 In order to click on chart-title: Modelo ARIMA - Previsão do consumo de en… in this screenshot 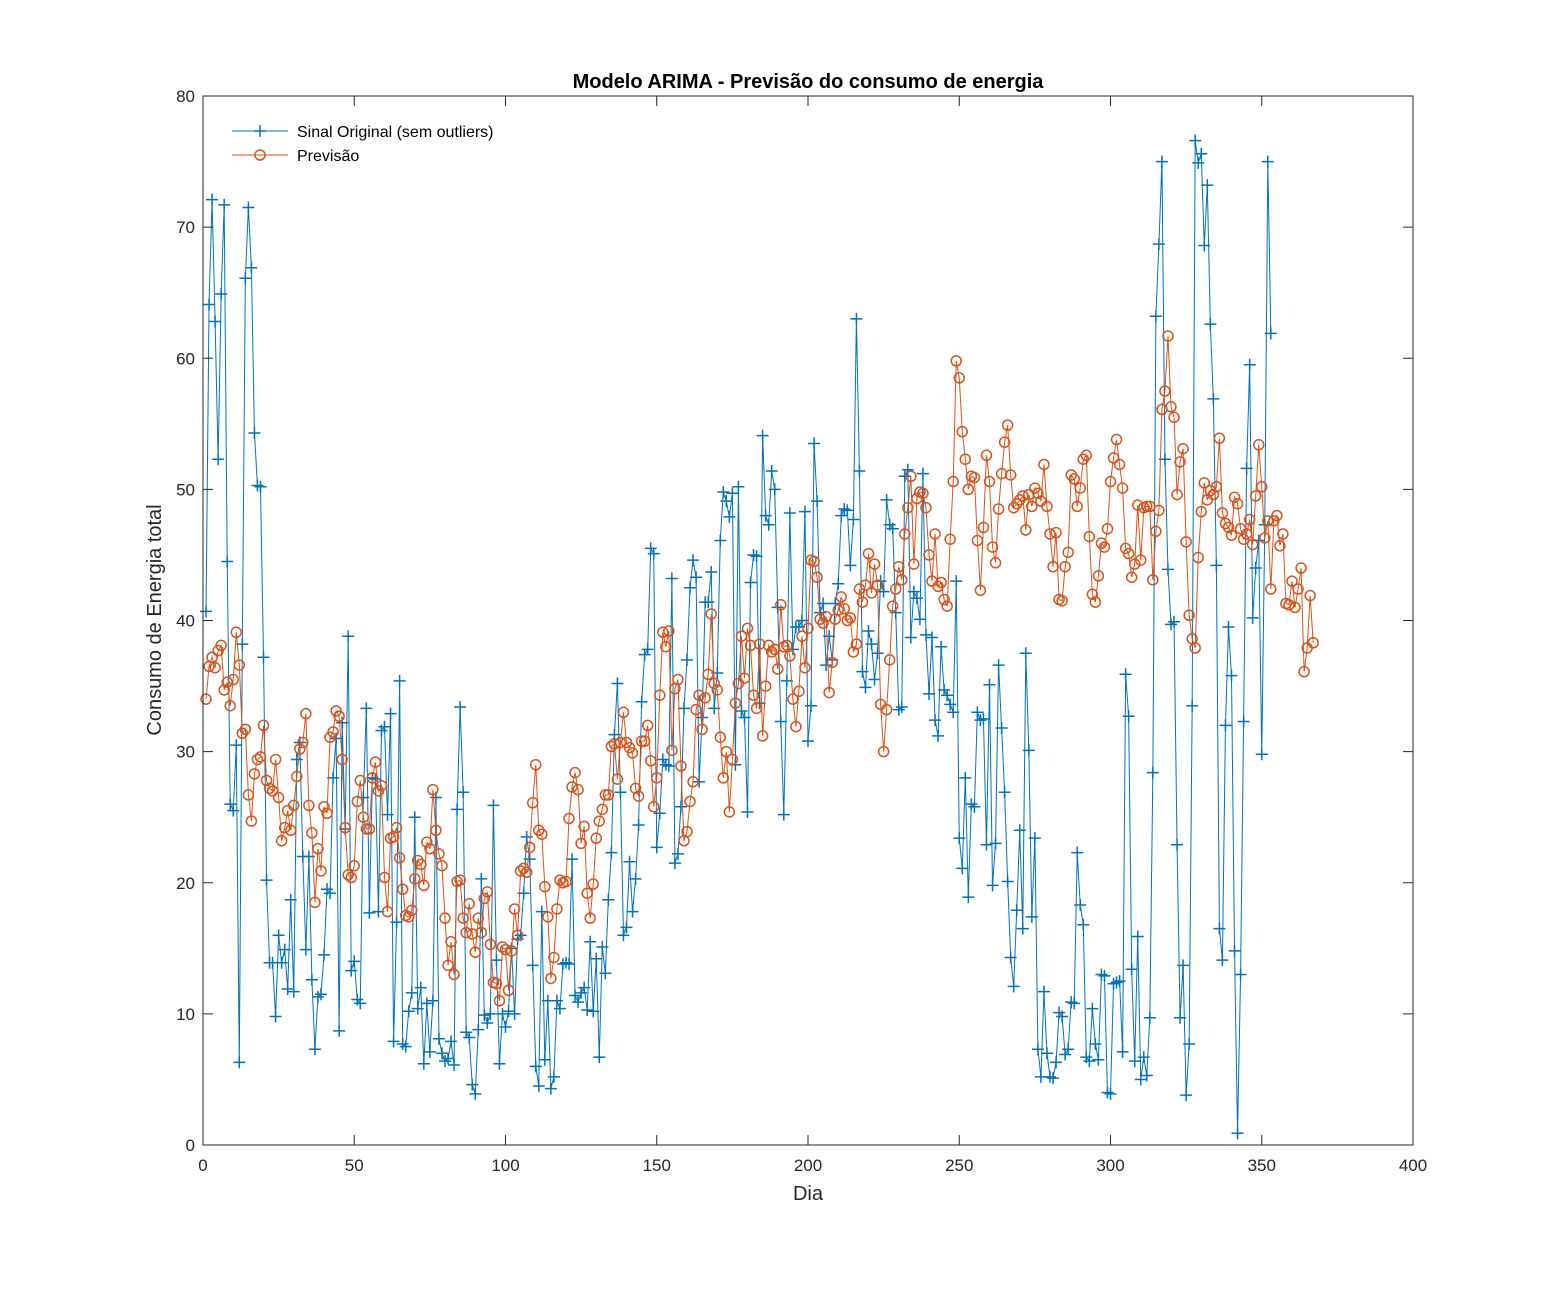, I will do `click(809, 82)`.